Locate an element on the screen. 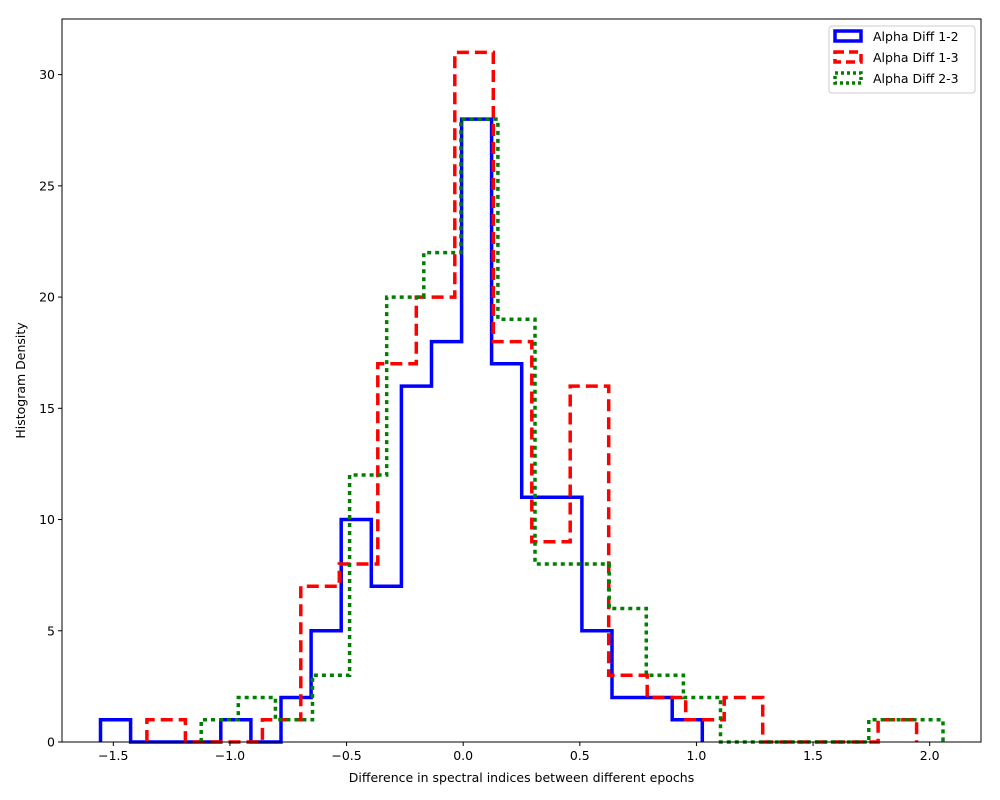  legend-label-alpha-diff-1-3: Alpha Diff 1-3 is located at coordinates (916, 57).